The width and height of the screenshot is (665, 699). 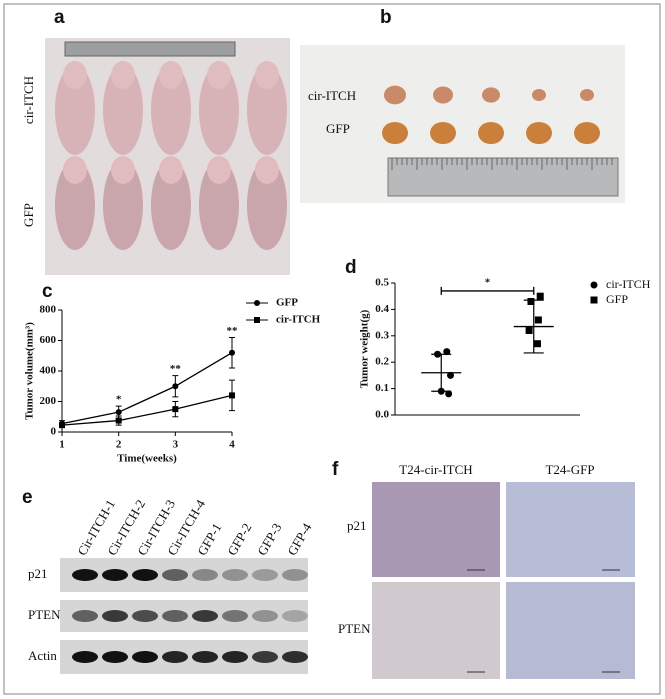 What do you see at coordinates (150, 49) in the screenshot?
I see `ruler` at bounding box center [150, 49].